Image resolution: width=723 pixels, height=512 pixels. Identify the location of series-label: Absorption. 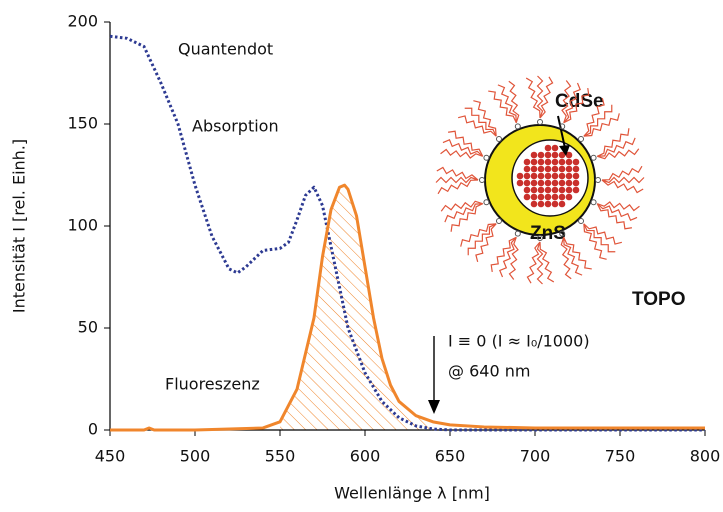
(235, 126).